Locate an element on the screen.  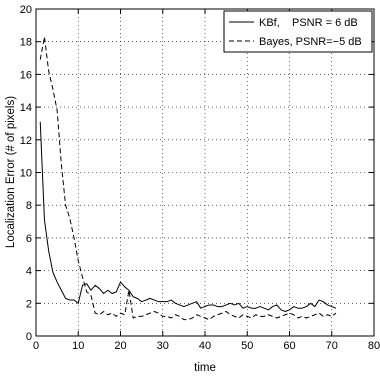
x-tick-labels: 0 10 20 30 40 50 60 70 80 is located at coordinates (206, 346).